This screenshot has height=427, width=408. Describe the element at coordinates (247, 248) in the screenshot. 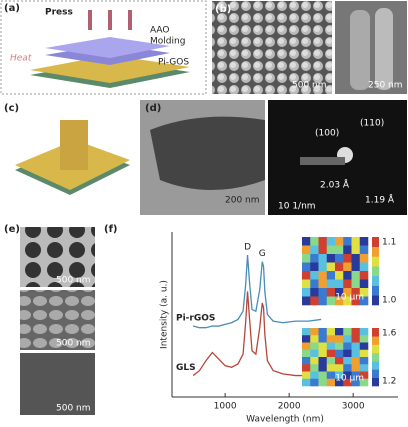

I see `annotation: D` at that location.